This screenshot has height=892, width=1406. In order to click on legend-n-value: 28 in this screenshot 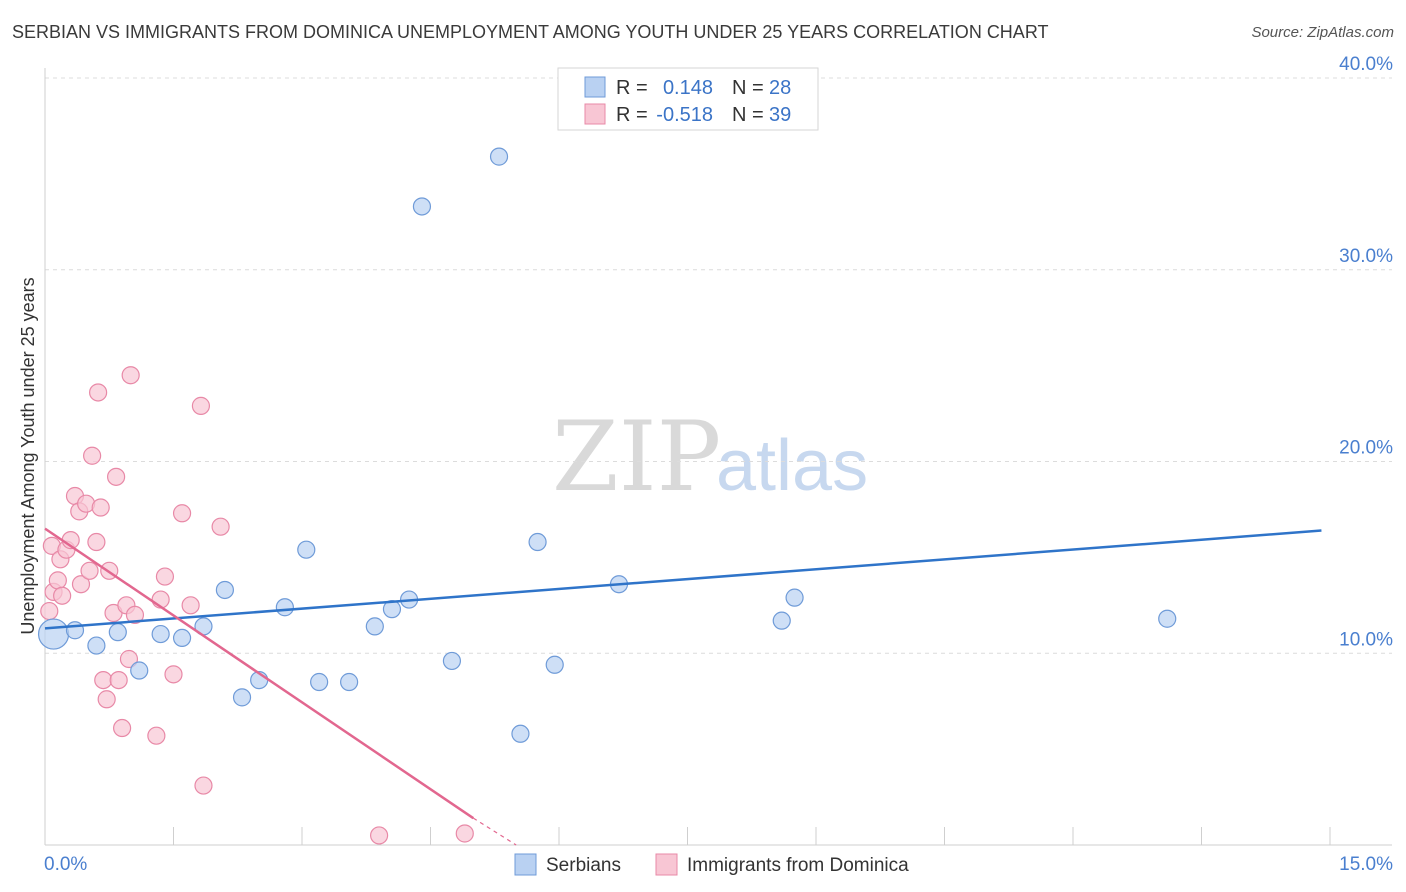, I will do `click(780, 88)`.